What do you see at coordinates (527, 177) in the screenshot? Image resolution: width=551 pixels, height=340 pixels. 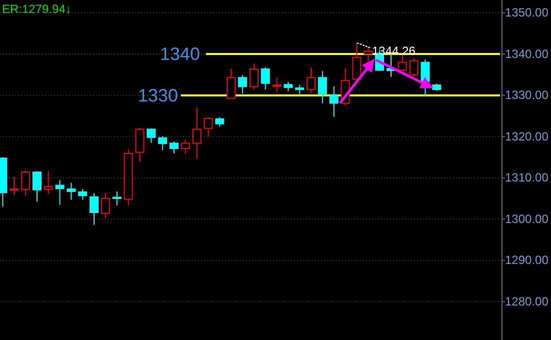 I see `y-tick-label: 1310.00` at bounding box center [527, 177].